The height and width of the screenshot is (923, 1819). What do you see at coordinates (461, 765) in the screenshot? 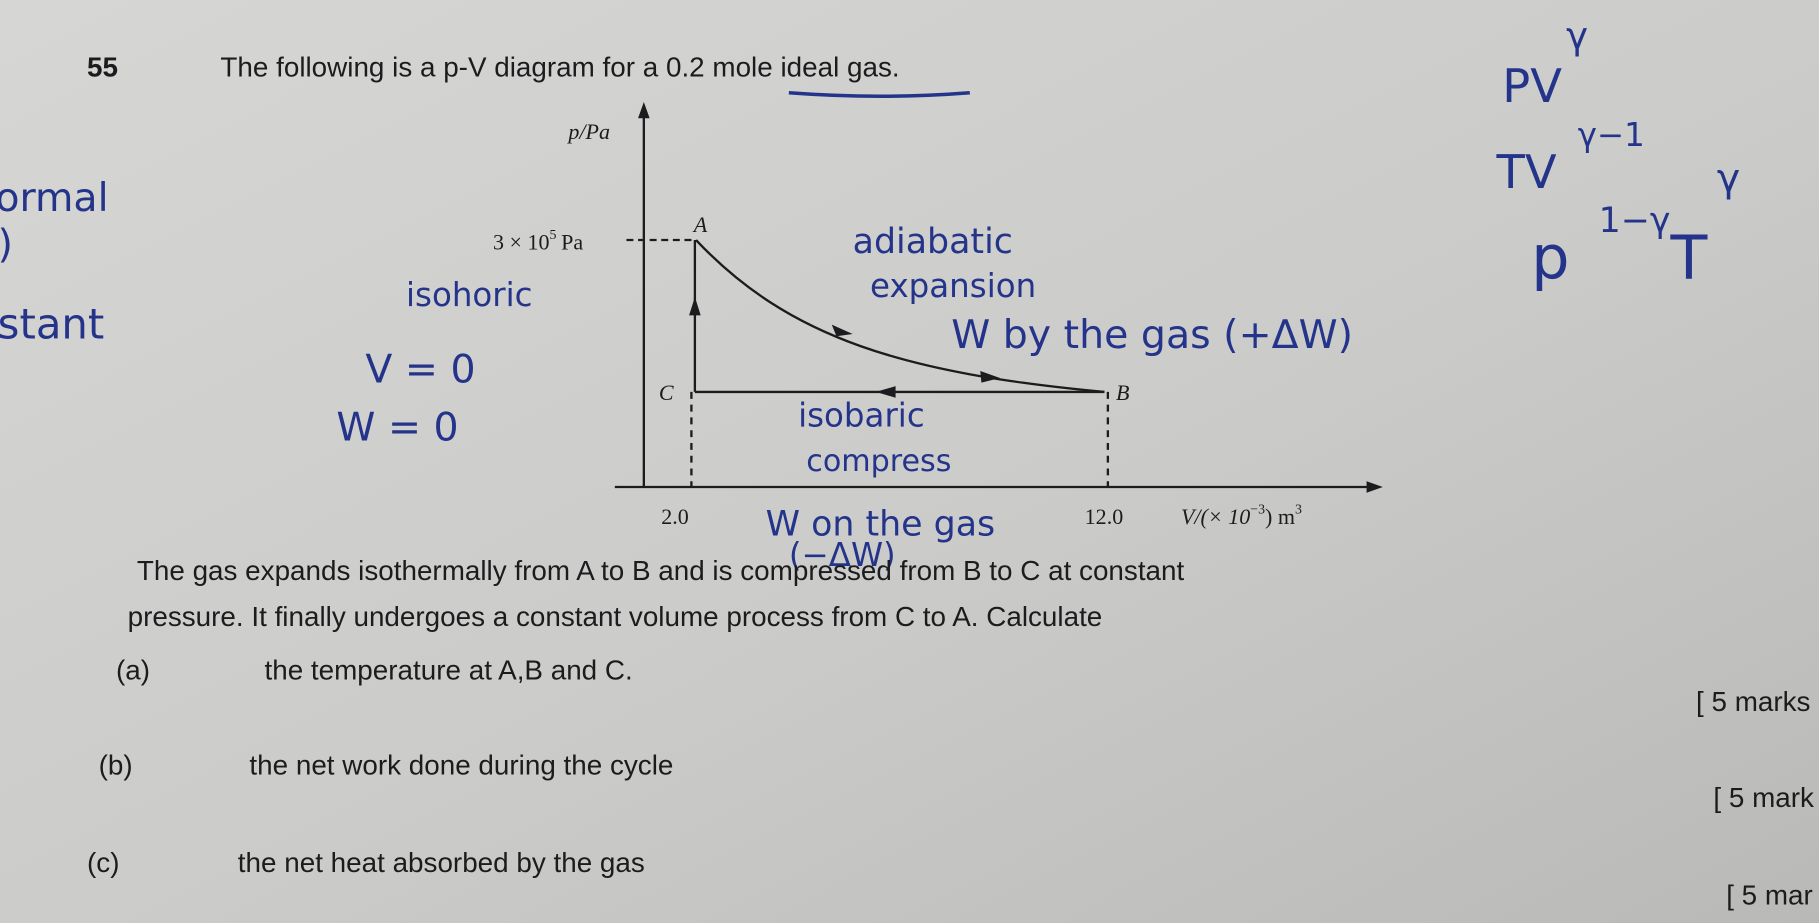
I see `part-text: the net work done during the cycle` at bounding box center [461, 765].